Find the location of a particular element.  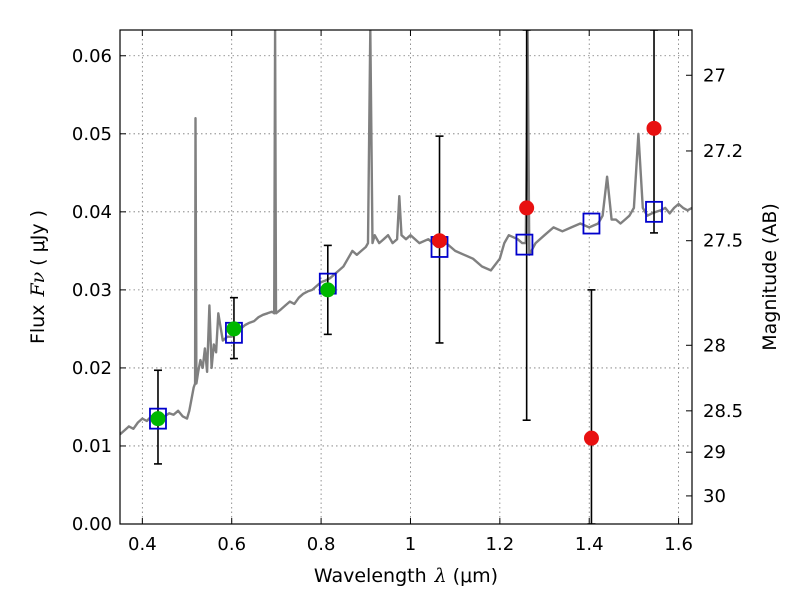

y-tick-label: 0.01 is located at coordinates (92, 446).